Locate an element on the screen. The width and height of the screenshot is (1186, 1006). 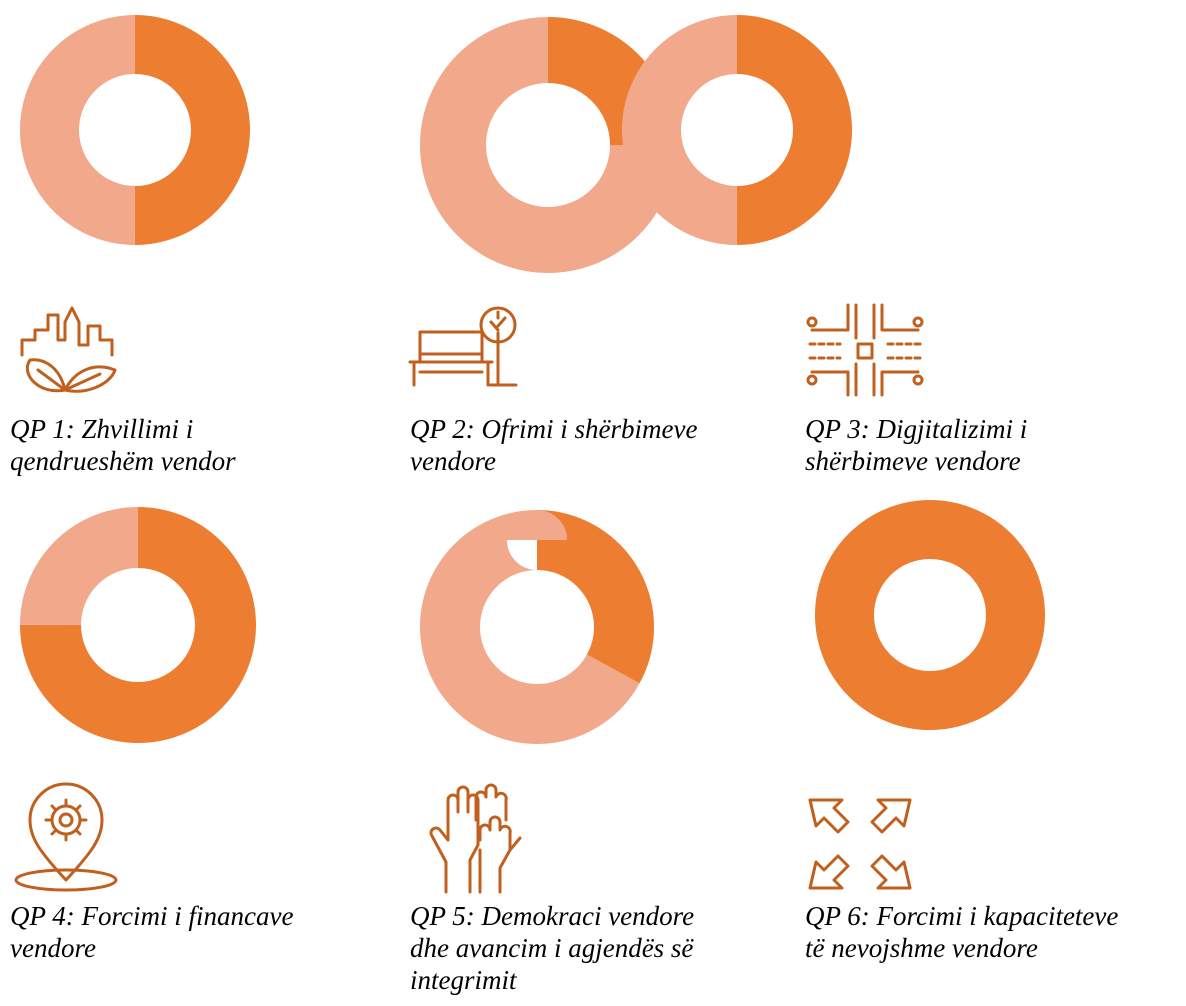
city-icon is located at coordinates (68, 349).